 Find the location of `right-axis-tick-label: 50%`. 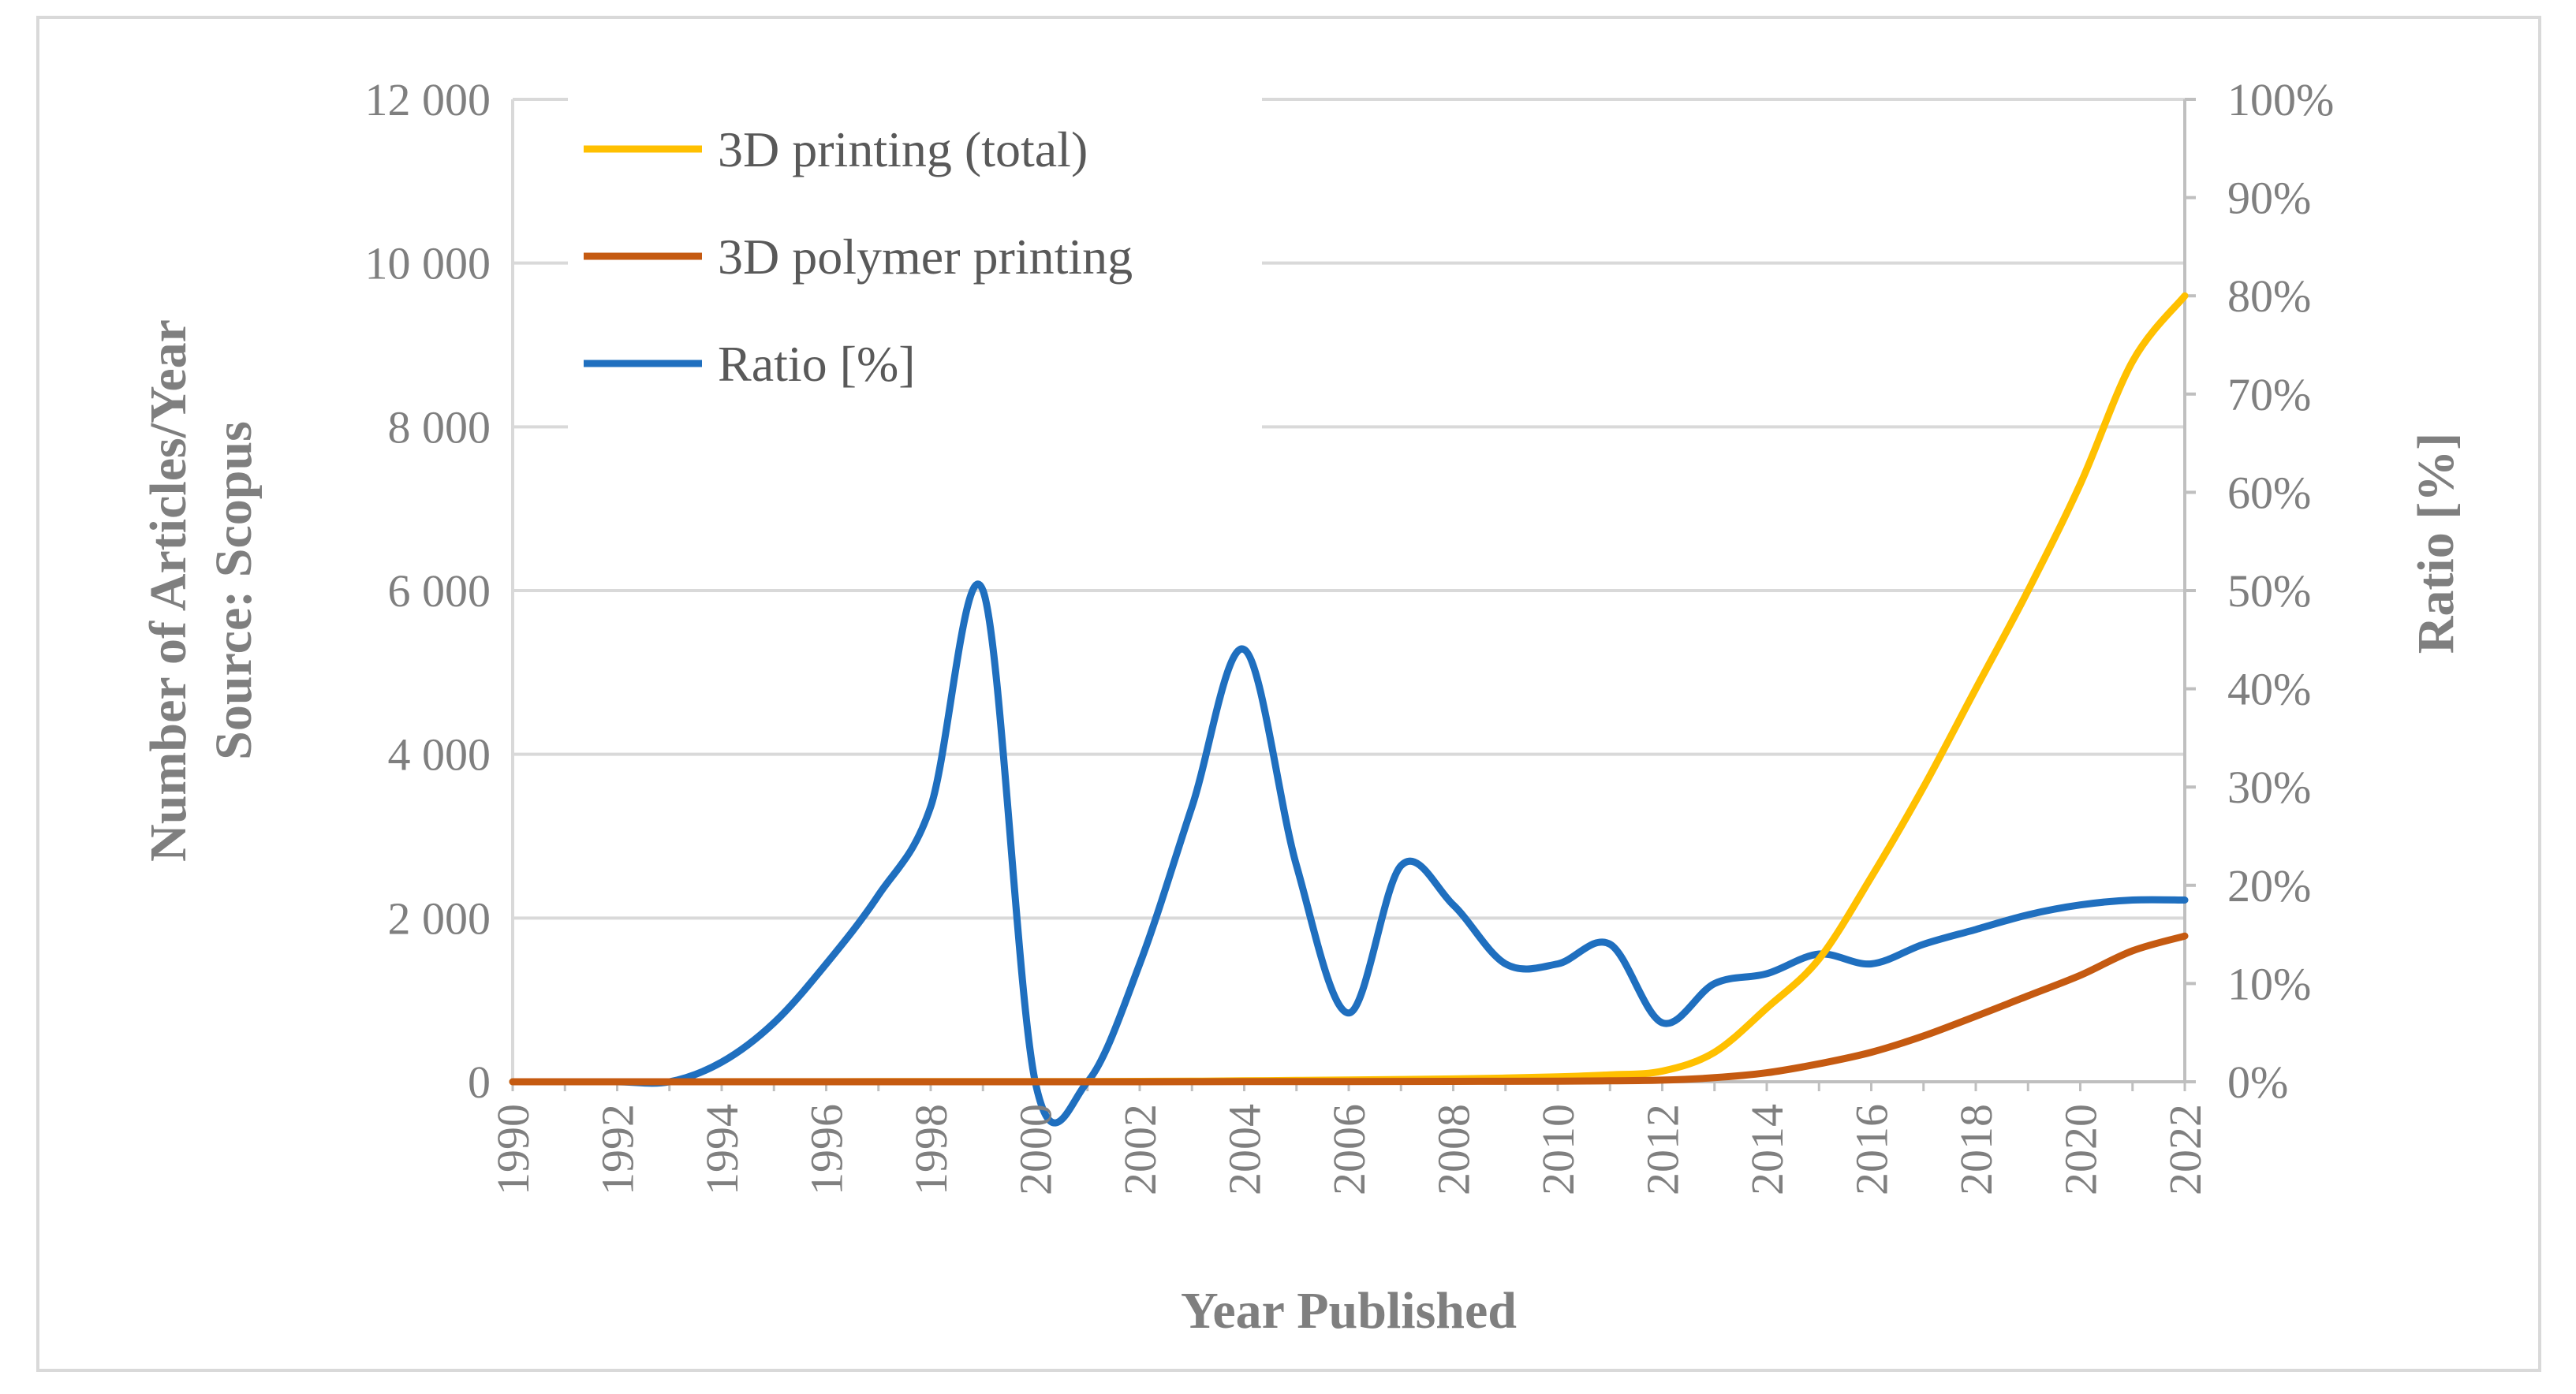

right-axis-tick-label: 50% is located at coordinates (2269, 591).